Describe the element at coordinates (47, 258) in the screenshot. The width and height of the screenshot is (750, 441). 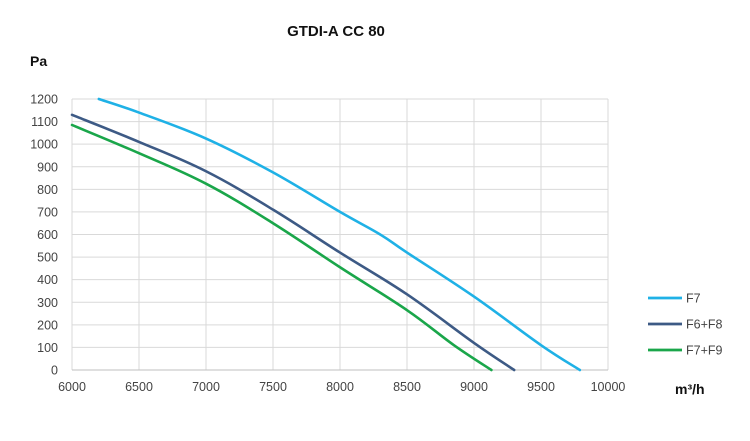
I see `y-tick-label: 500` at that location.